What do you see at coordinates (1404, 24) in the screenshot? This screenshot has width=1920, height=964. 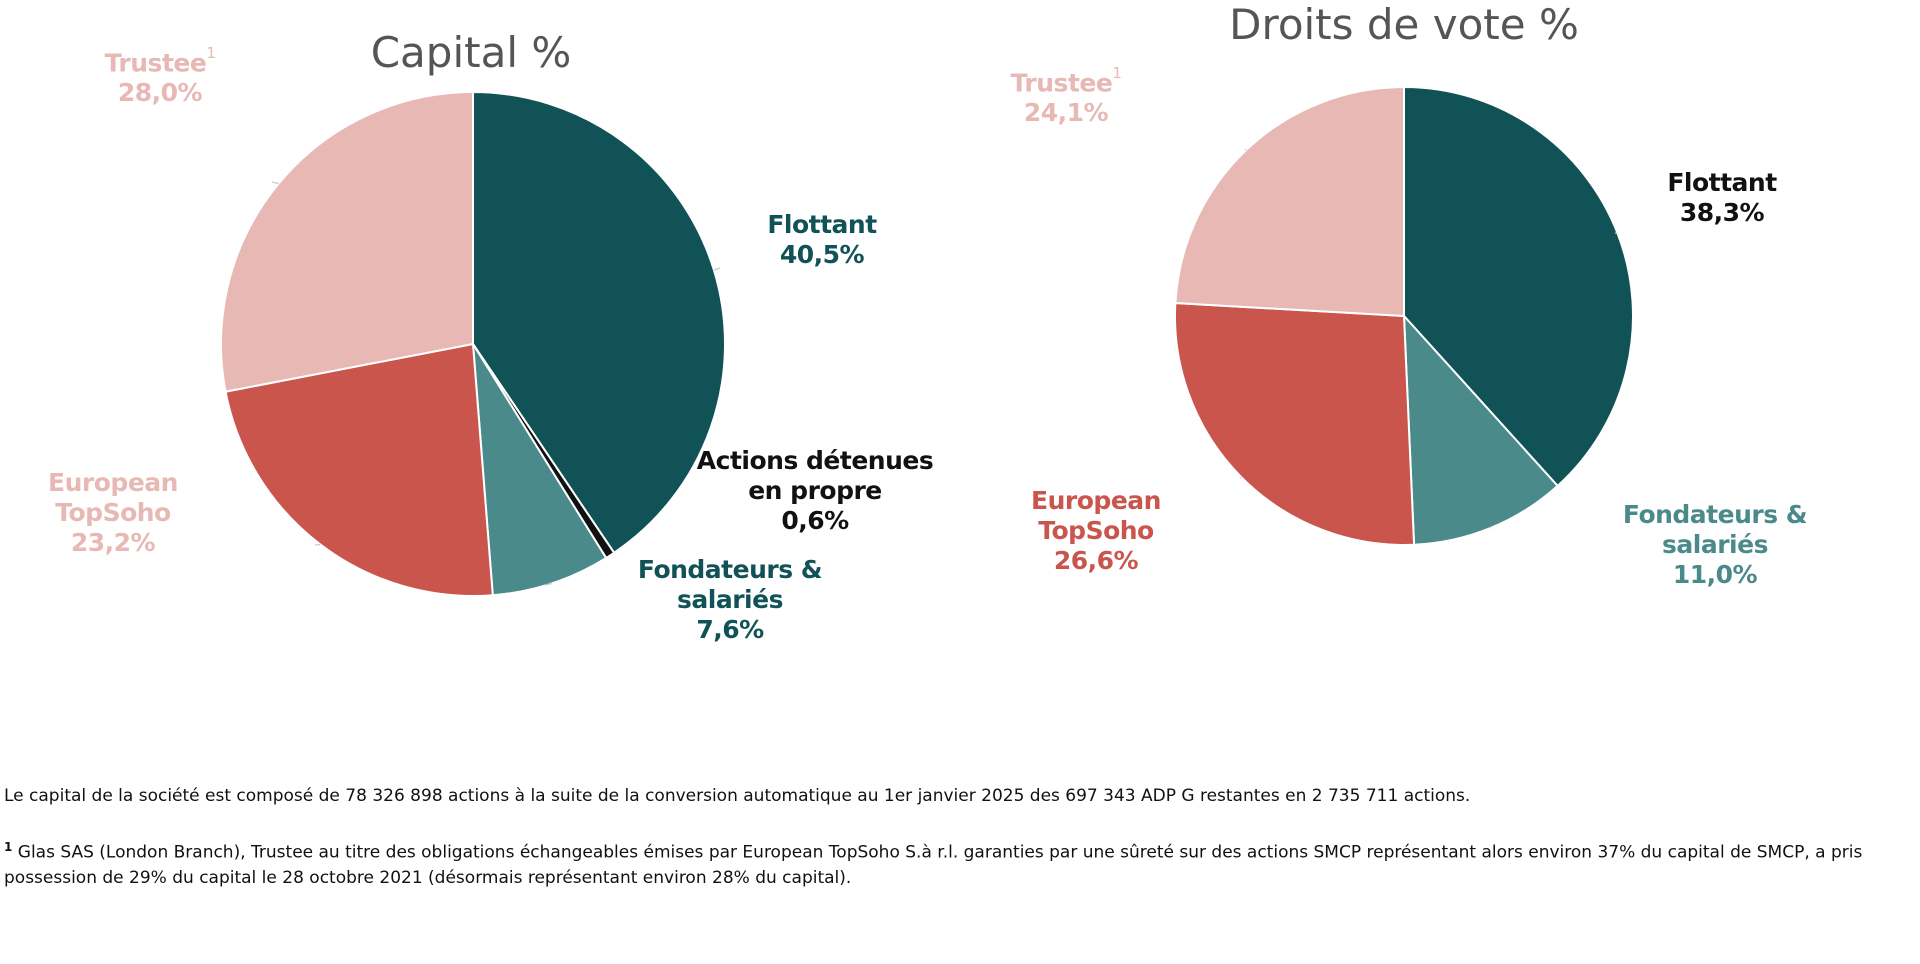 I see `chart-title: Droits de vote %` at bounding box center [1404, 24].